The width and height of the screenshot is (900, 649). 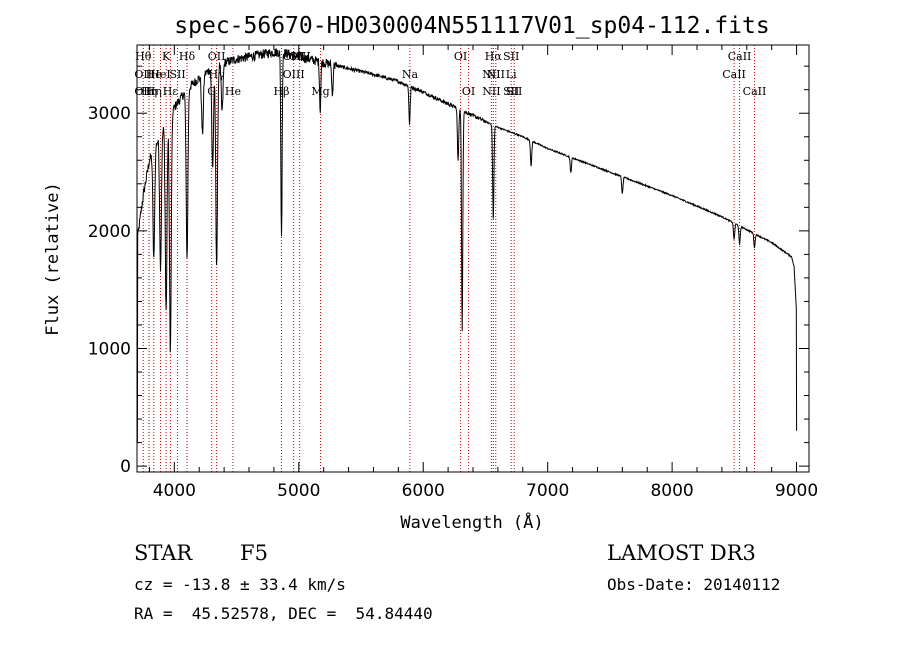 I want to click on x-tick-label: 9000, so click(x=796, y=491).